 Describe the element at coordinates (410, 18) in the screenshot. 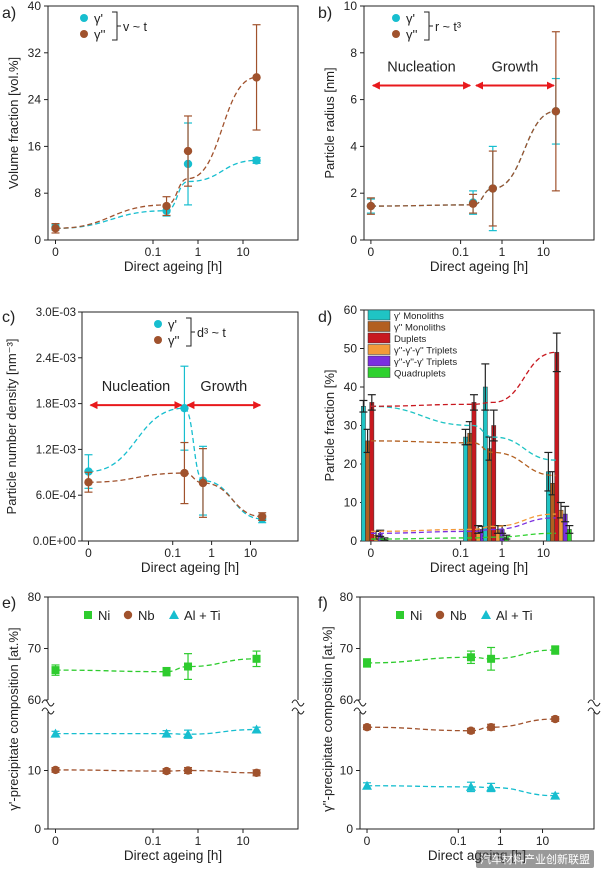

I see `legend-label-b: γ'` at that location.